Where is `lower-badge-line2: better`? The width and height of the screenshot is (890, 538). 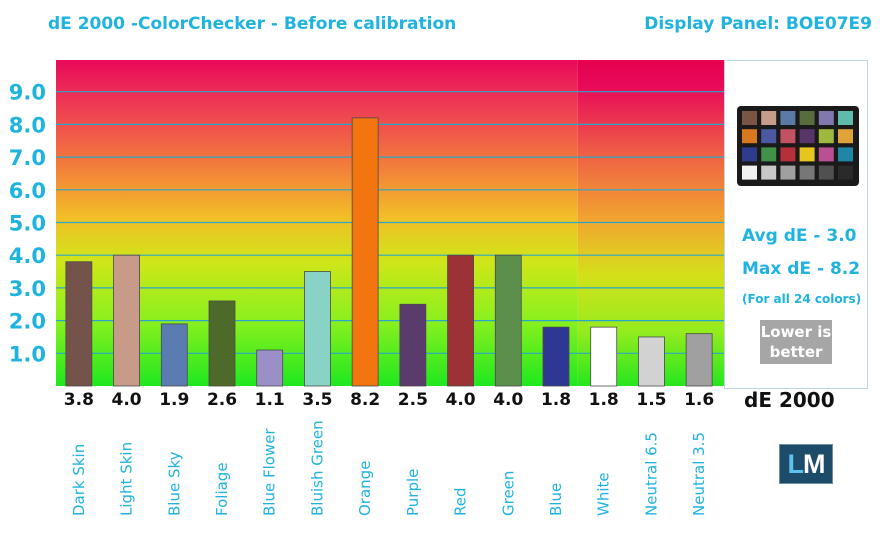 lower-badge-line2: better is located at coordinates (796, 352).